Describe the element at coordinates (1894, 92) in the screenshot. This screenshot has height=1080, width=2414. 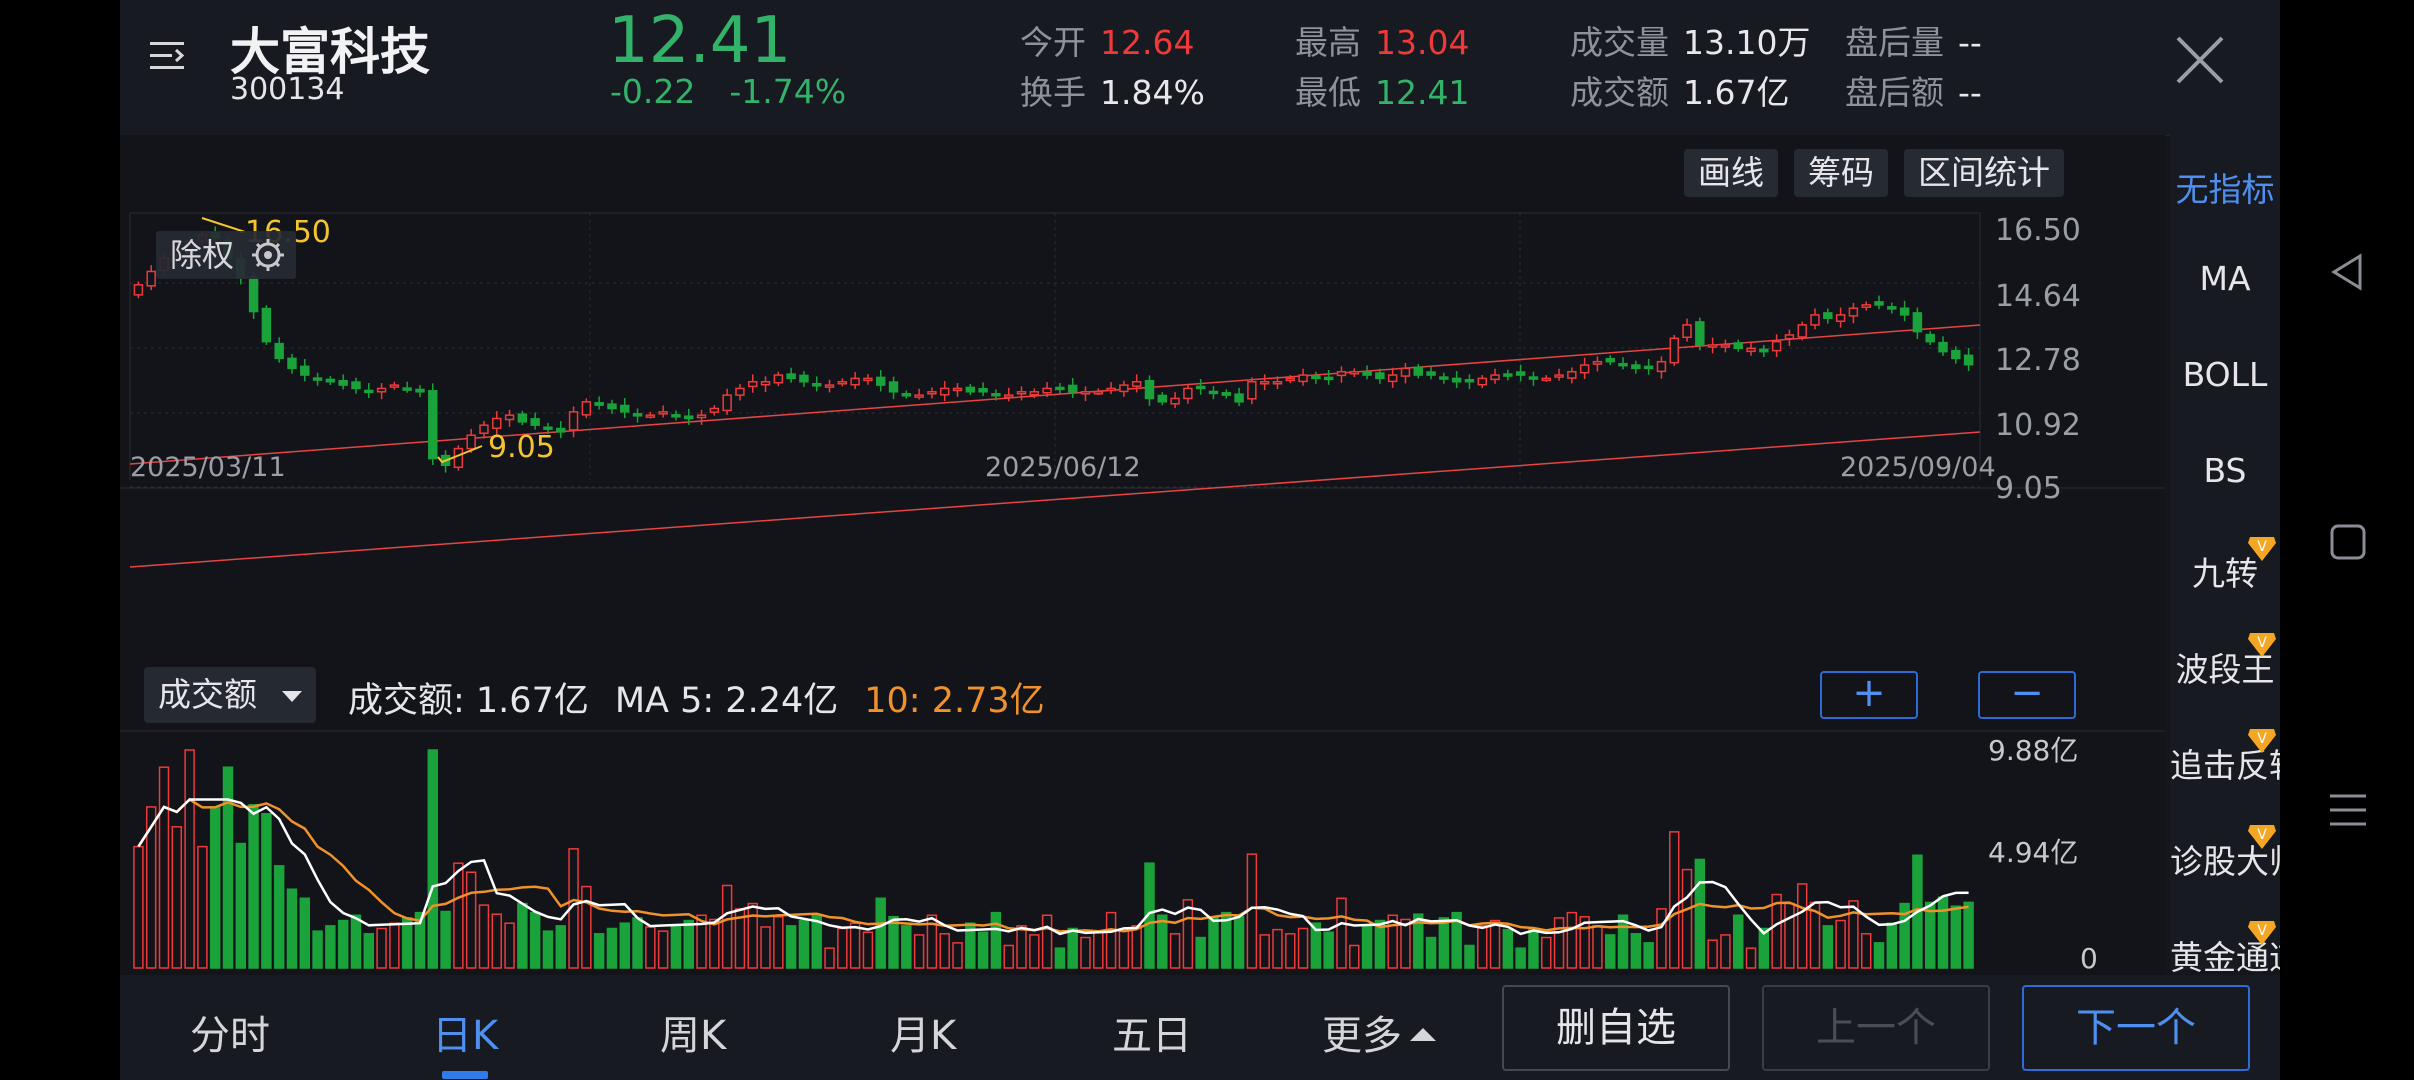
I see `stat-label: 盘后额` at that location.